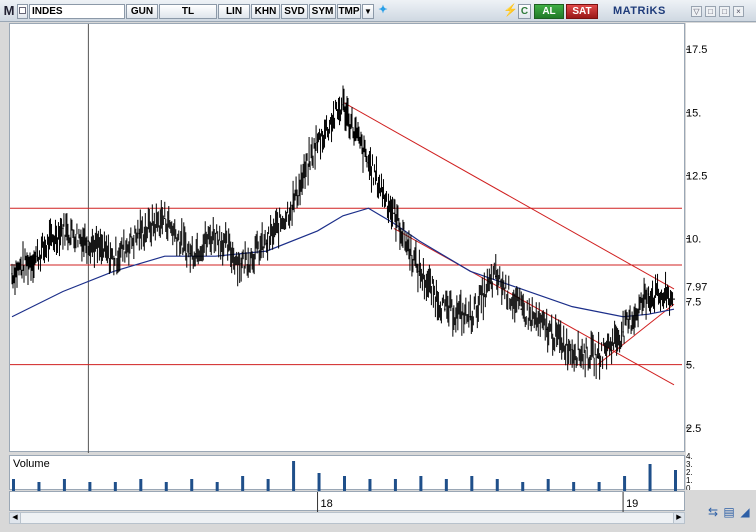  What do you see at coordinates (710, 11) in the screenshot?
I see `restore-icon: □` at bounding box center [710, 11].